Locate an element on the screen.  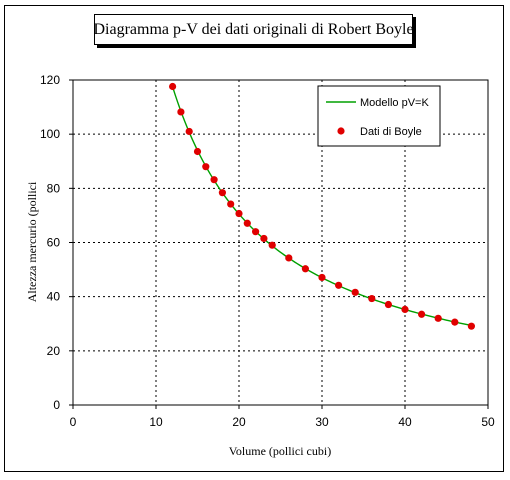
x-tick-label: 20 is located at coordinates (239, 422).